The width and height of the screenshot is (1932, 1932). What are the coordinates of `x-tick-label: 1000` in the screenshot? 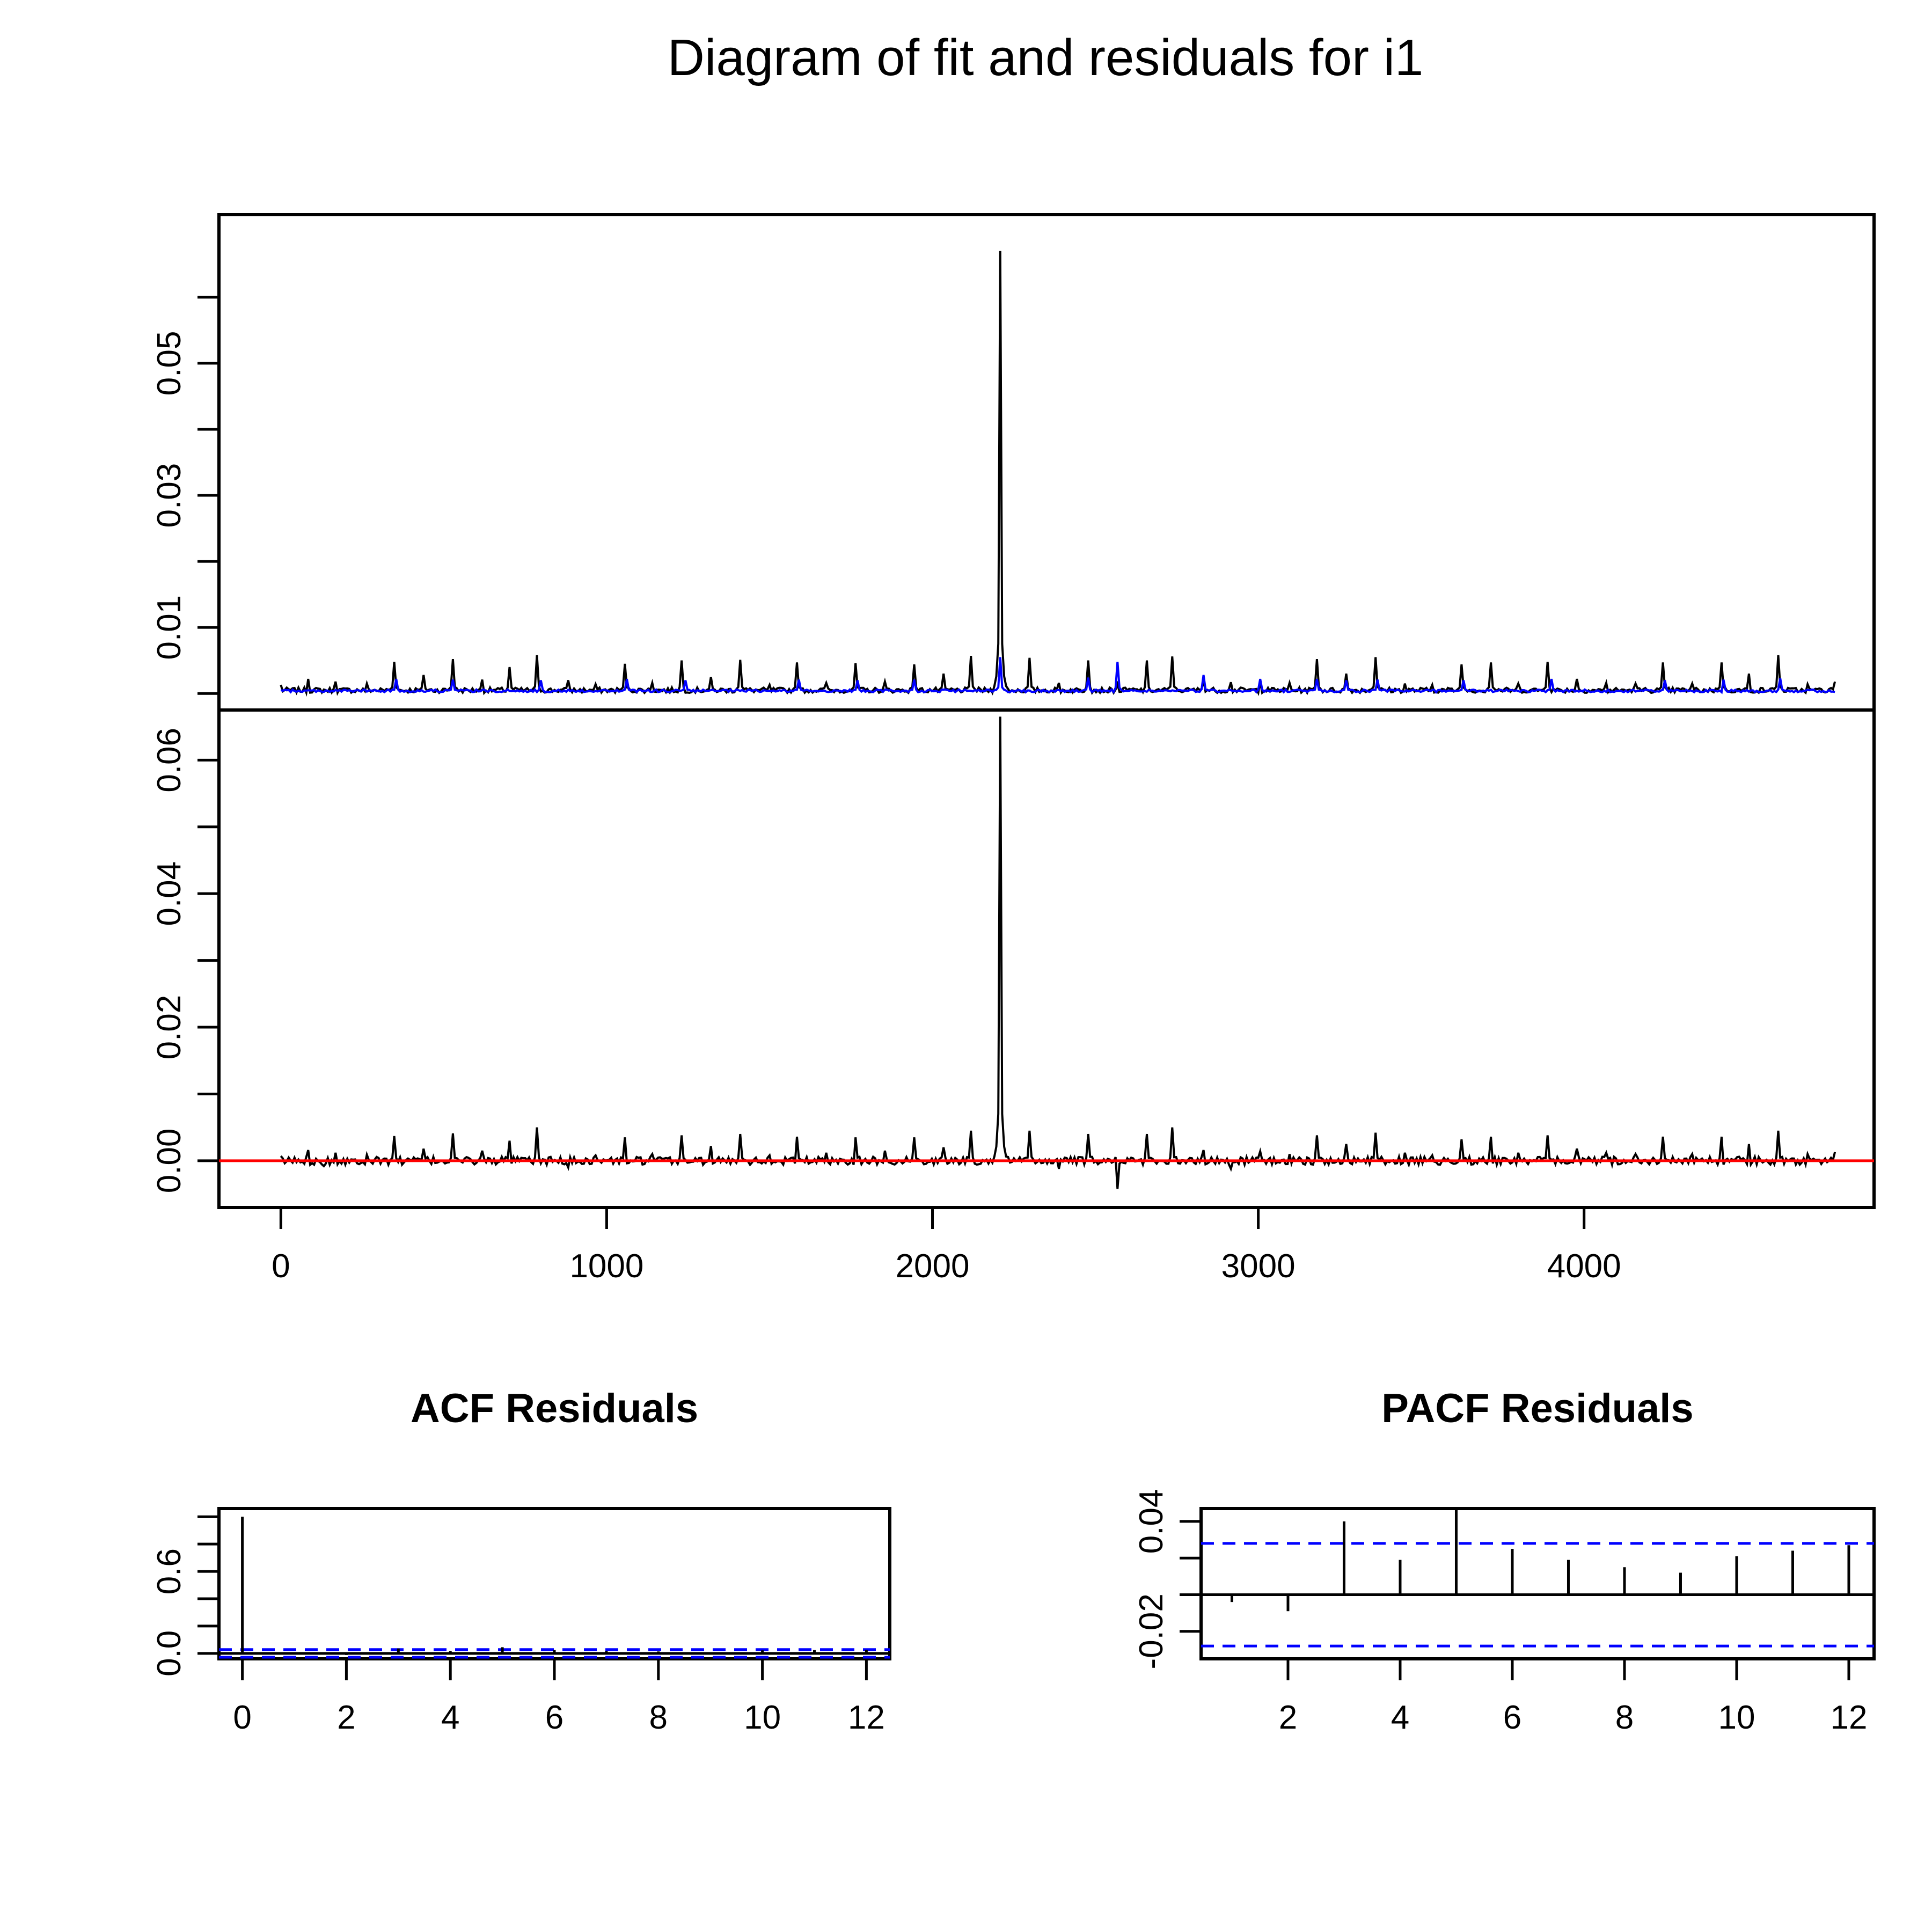 It's located at (606, 1266).